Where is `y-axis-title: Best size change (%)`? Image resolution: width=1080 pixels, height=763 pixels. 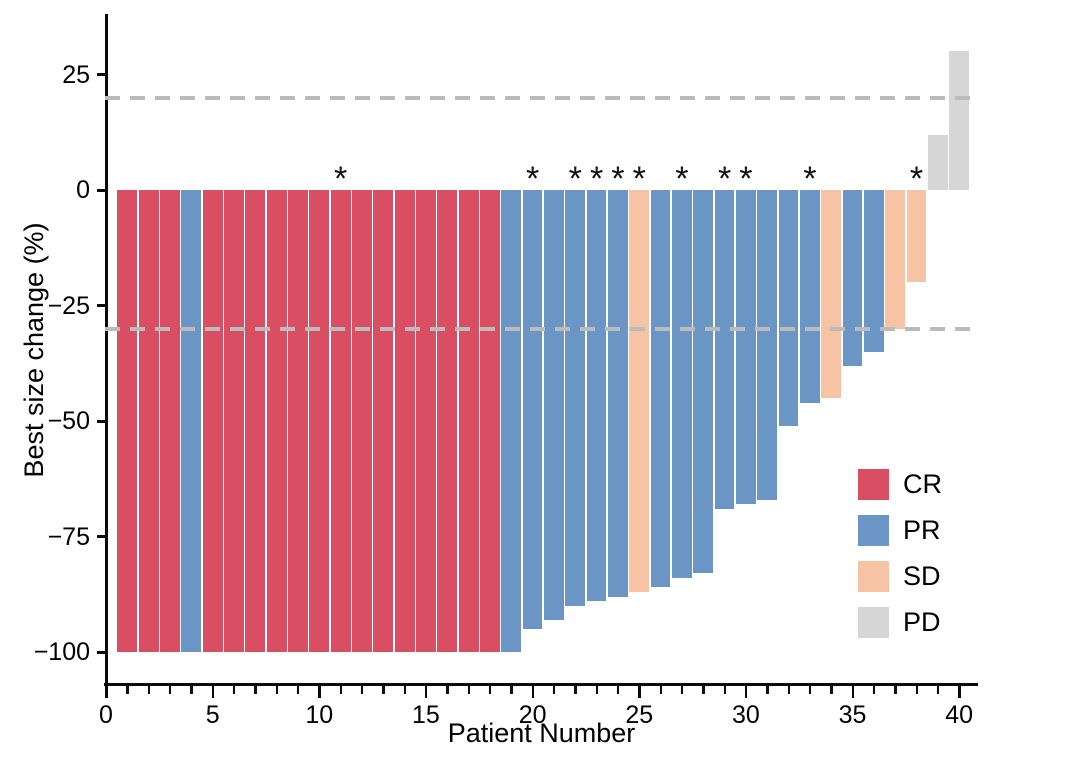 y-axis-title: Best size change (%) is located at coordinates (34, 350).